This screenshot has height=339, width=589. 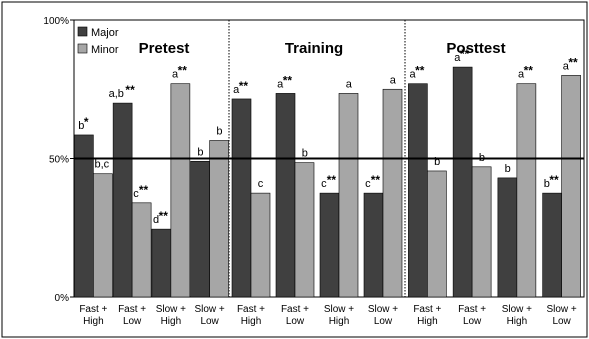 What do you see at coordinates (164, 48) in the screenshot?
I see `panel-title: Pretest` at bounding box center [164, 48].